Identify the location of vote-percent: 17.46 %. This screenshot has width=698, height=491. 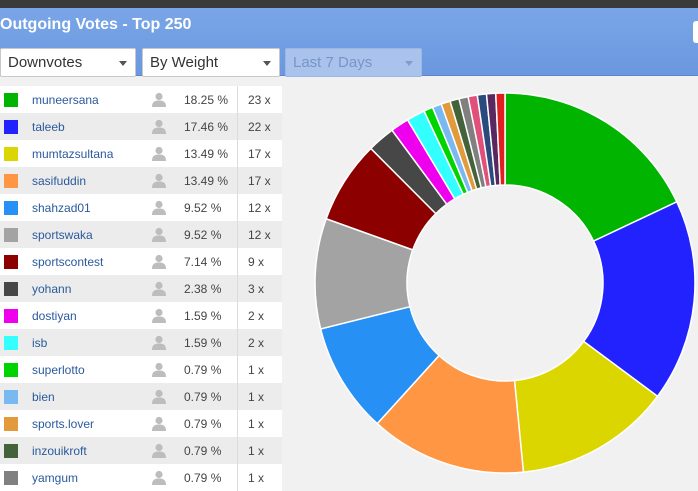
(206, 127).